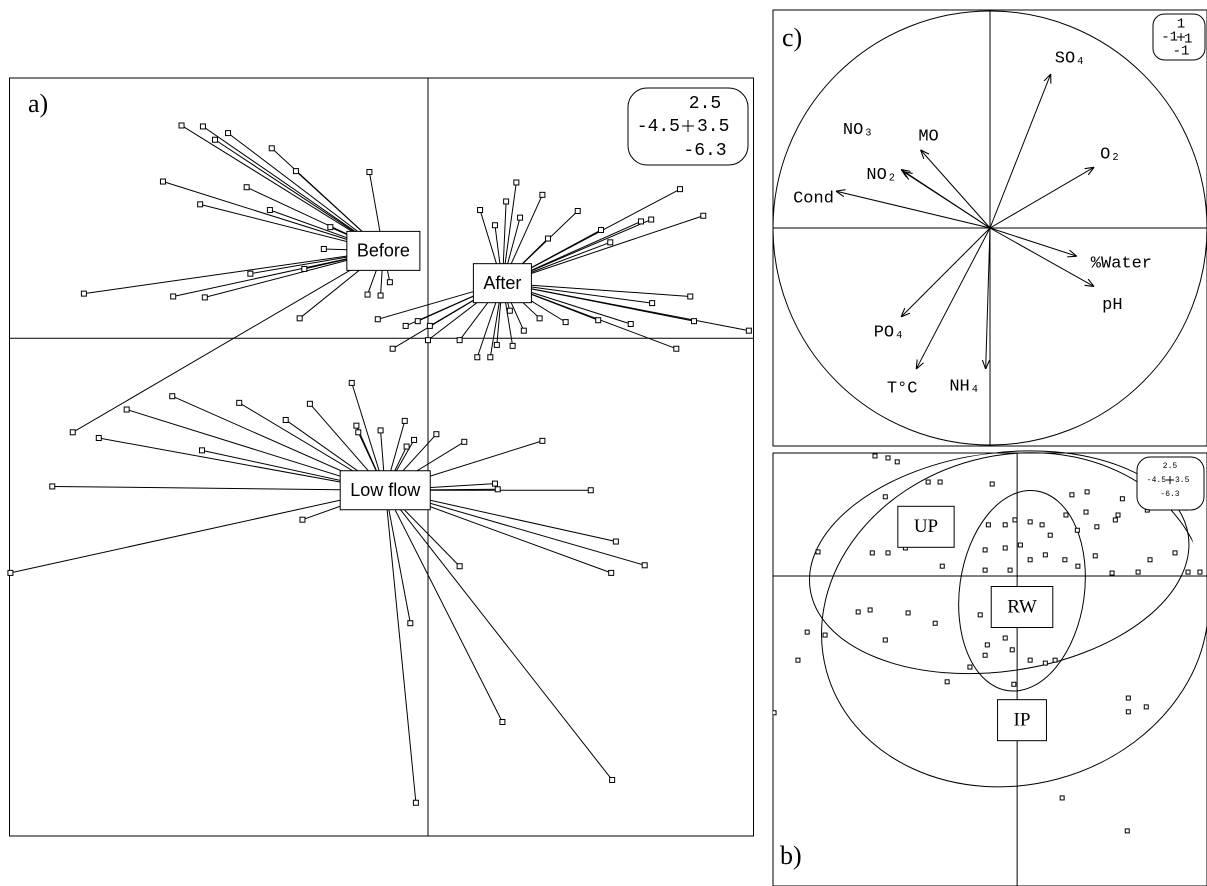 The height and width of the screenshot is (886, 1207). What do you see at coordinates (1170, 466) in the screenshot?
I see `scale-top: 2.5` at bounding box center [1170, 466].